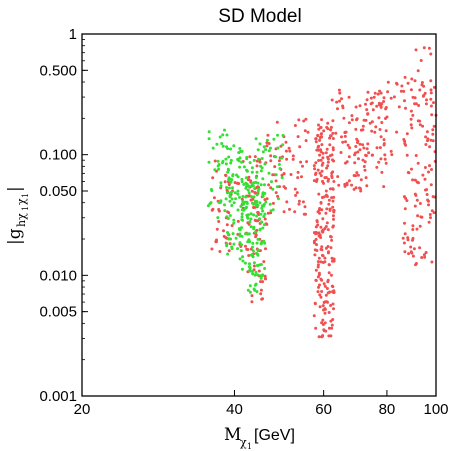 This screenshot has width=457, height=451. Describe the element at coordinates (323, 409) in the screenshot. I see `x-tick-label: 60` at that location.